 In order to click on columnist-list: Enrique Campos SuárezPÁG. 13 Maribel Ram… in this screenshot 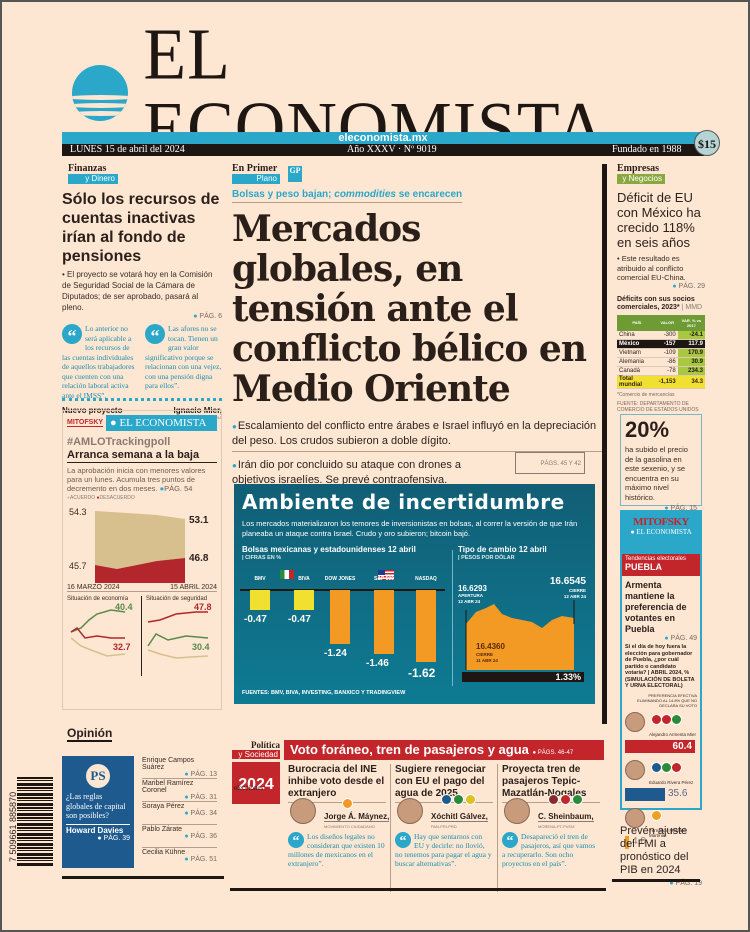, I will do `click(179, 813)`.